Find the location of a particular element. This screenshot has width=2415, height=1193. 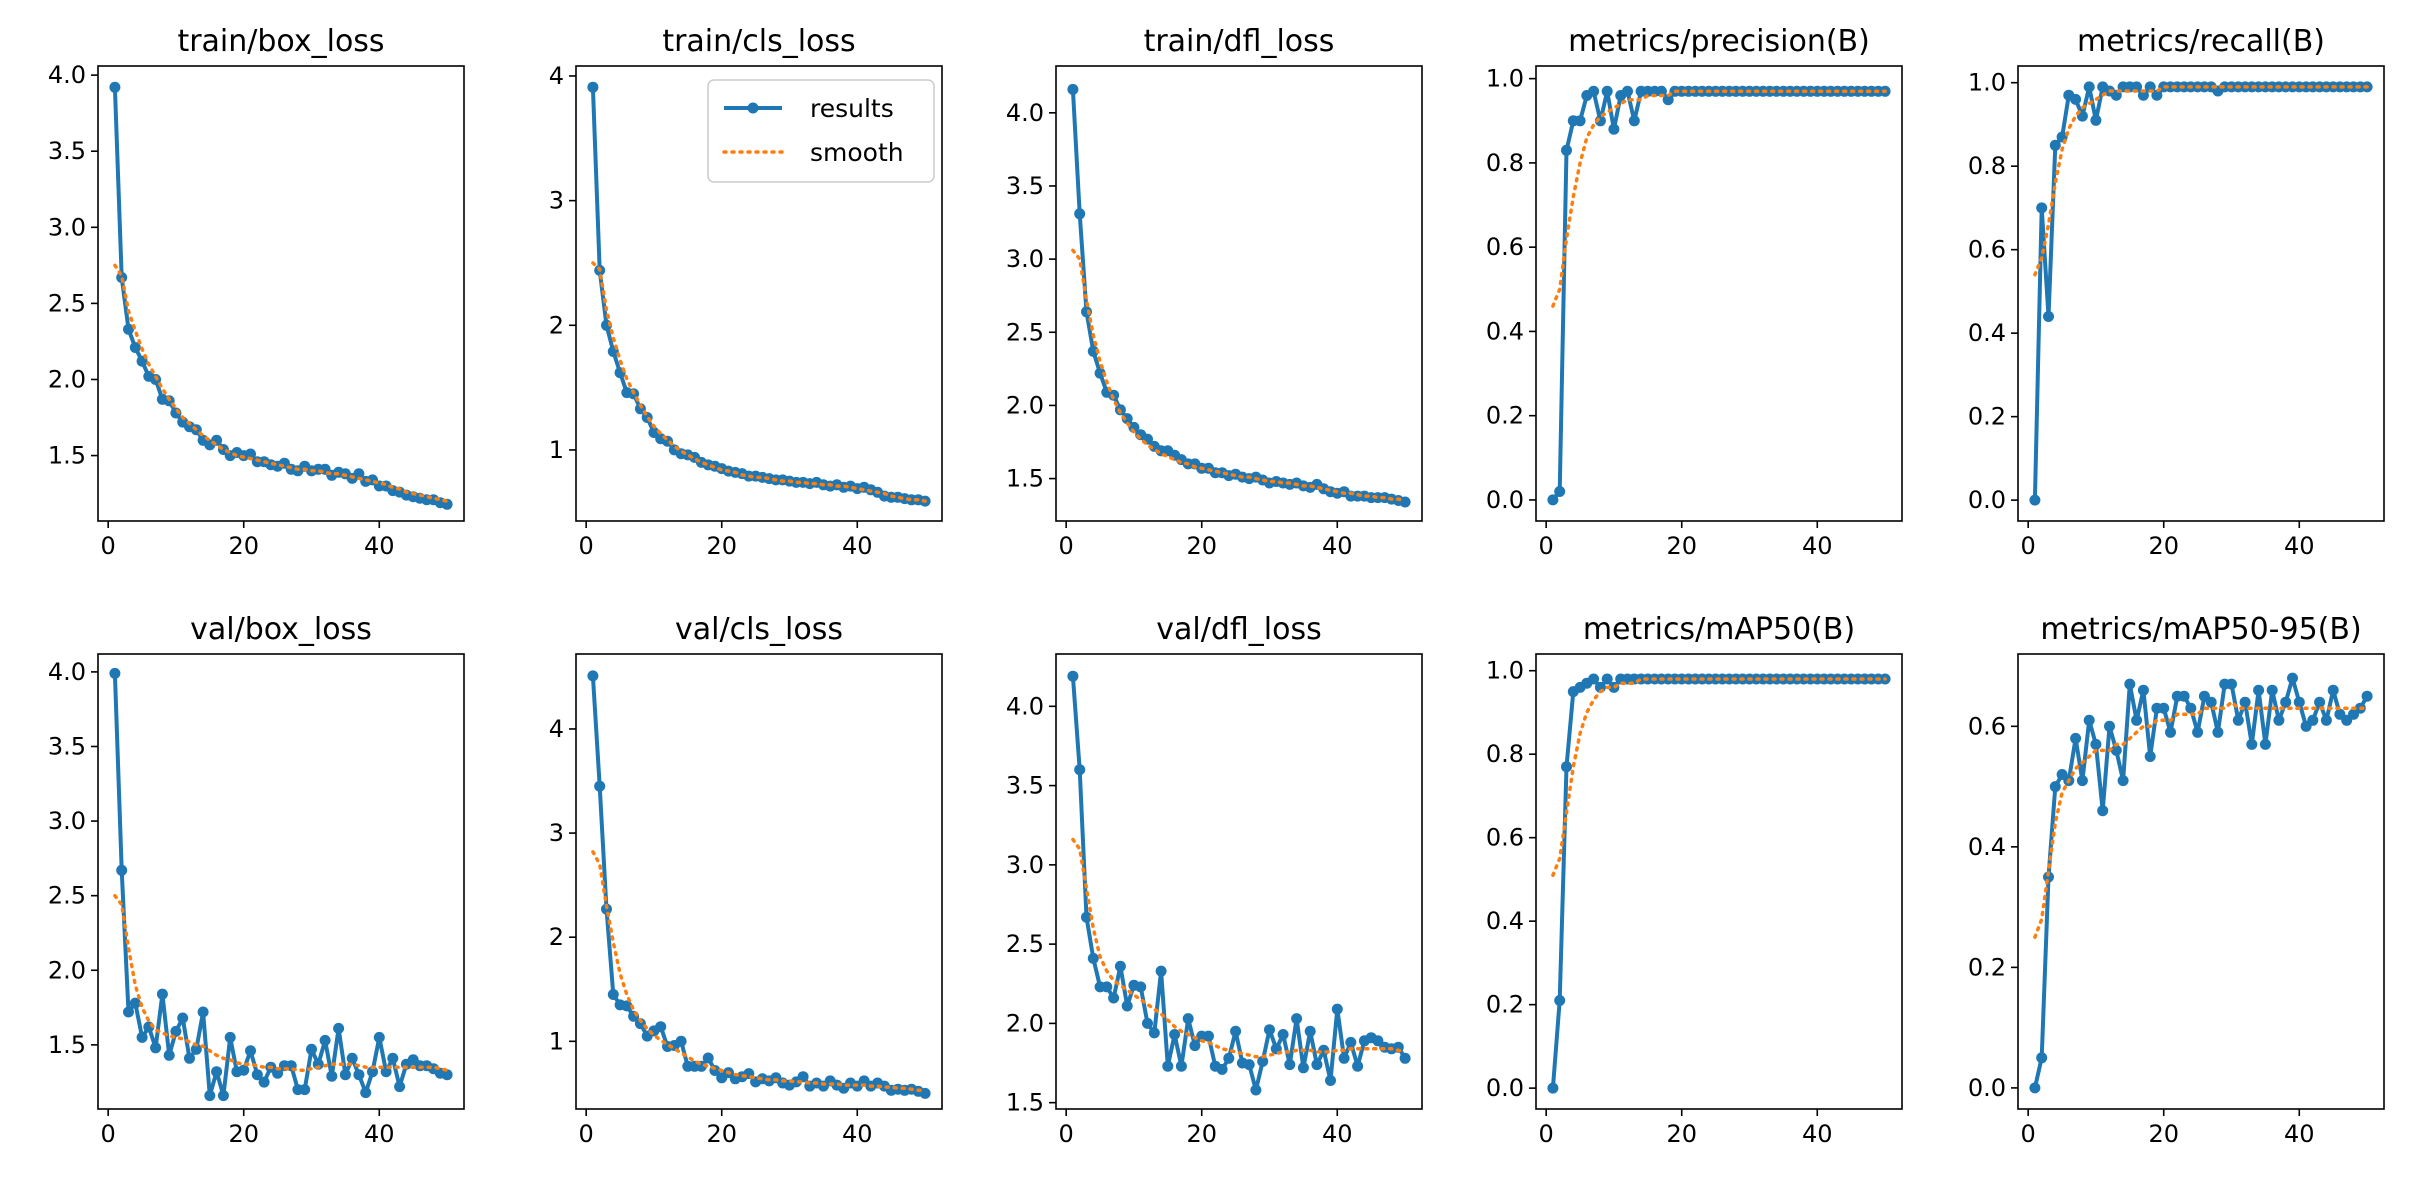

y-tick-label: 0.4 is located at coordinates (1505, 921).